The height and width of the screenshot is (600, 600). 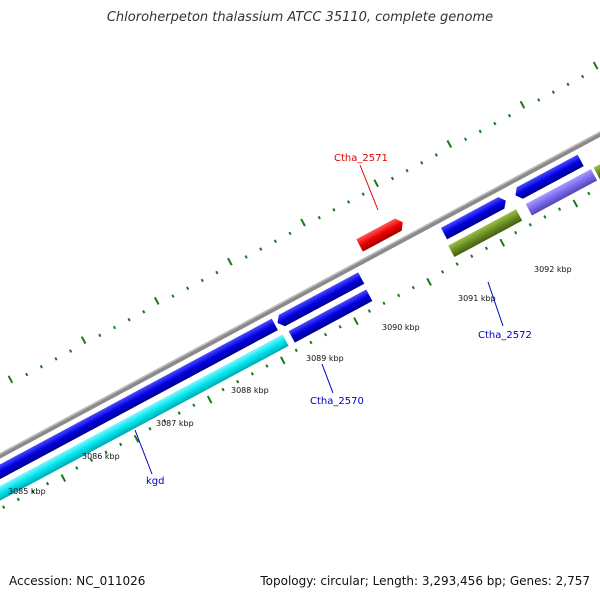 I want to click on scale-label: 3091 kbp, so click(x=477, y=298).